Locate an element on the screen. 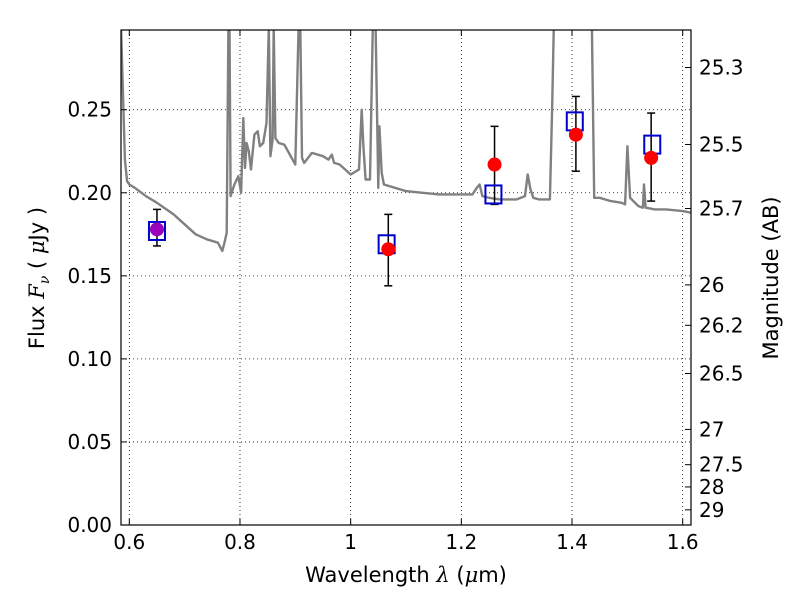  x-tick-label: 0.8 is located at coordinates (240, 542).